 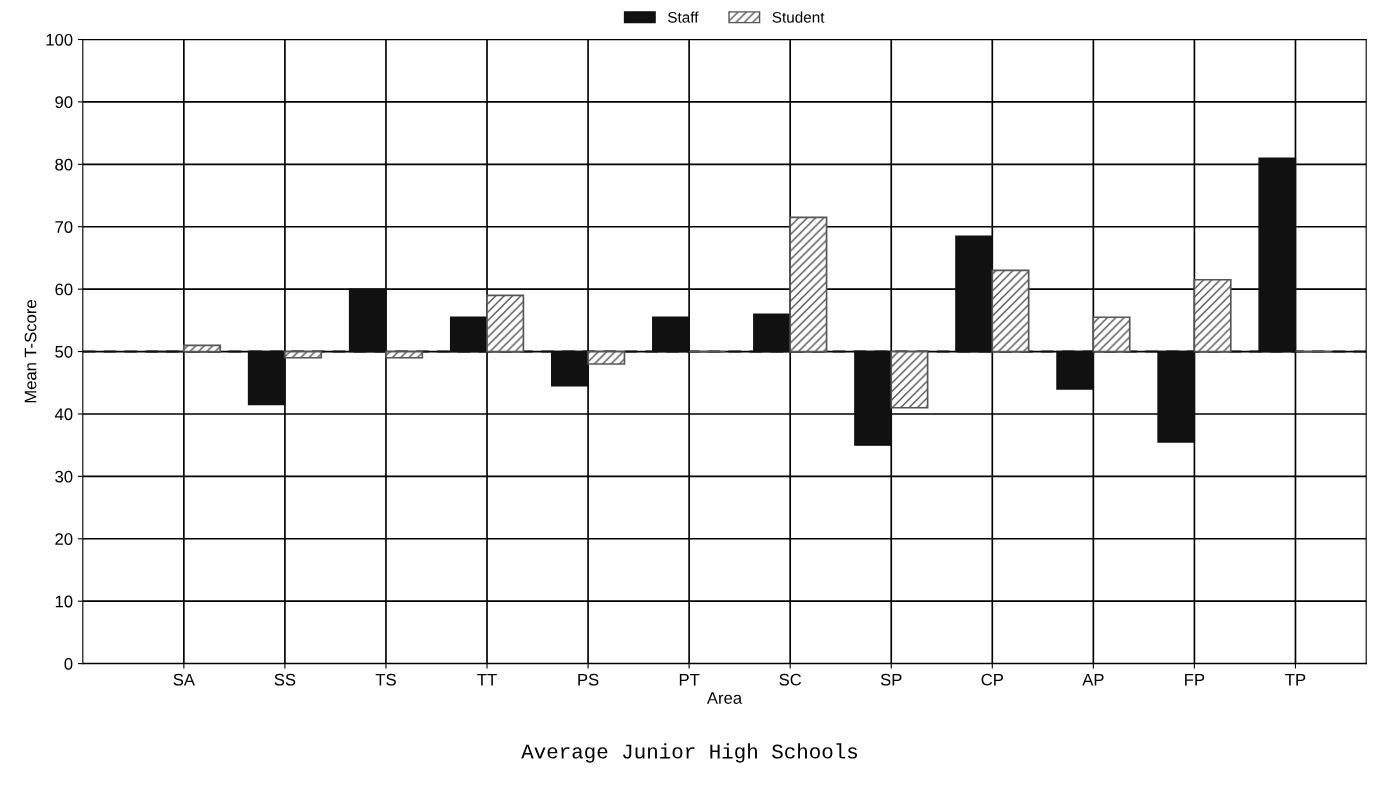 I want to click on x-tick-label: SS, so click(x=285, y=679).